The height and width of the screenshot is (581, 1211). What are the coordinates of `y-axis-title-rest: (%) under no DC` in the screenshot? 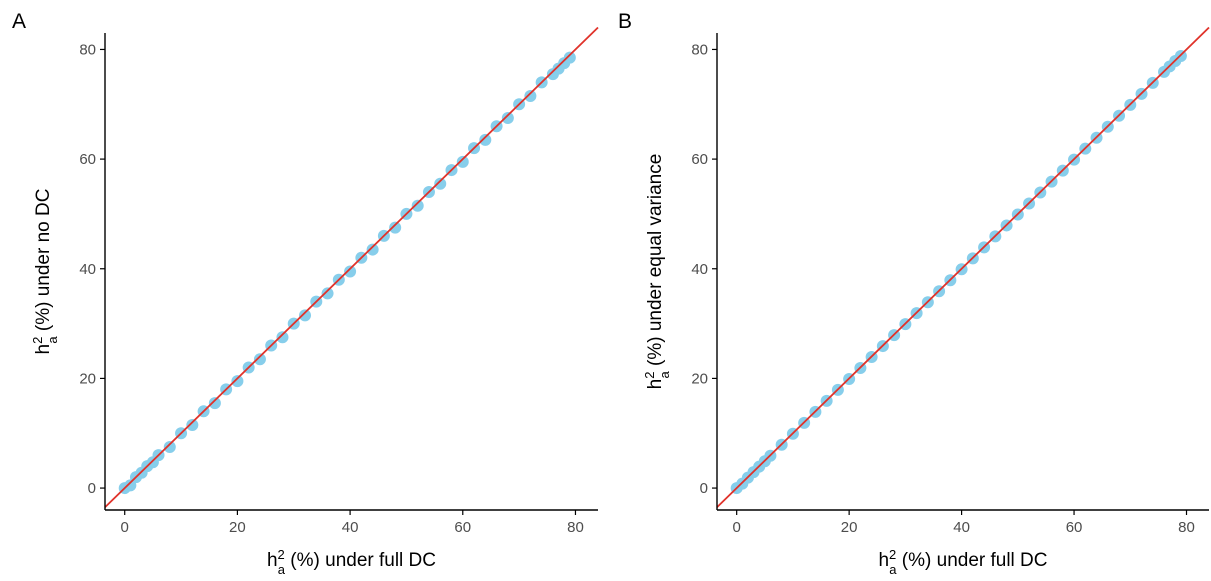 It's located at (43, 263).